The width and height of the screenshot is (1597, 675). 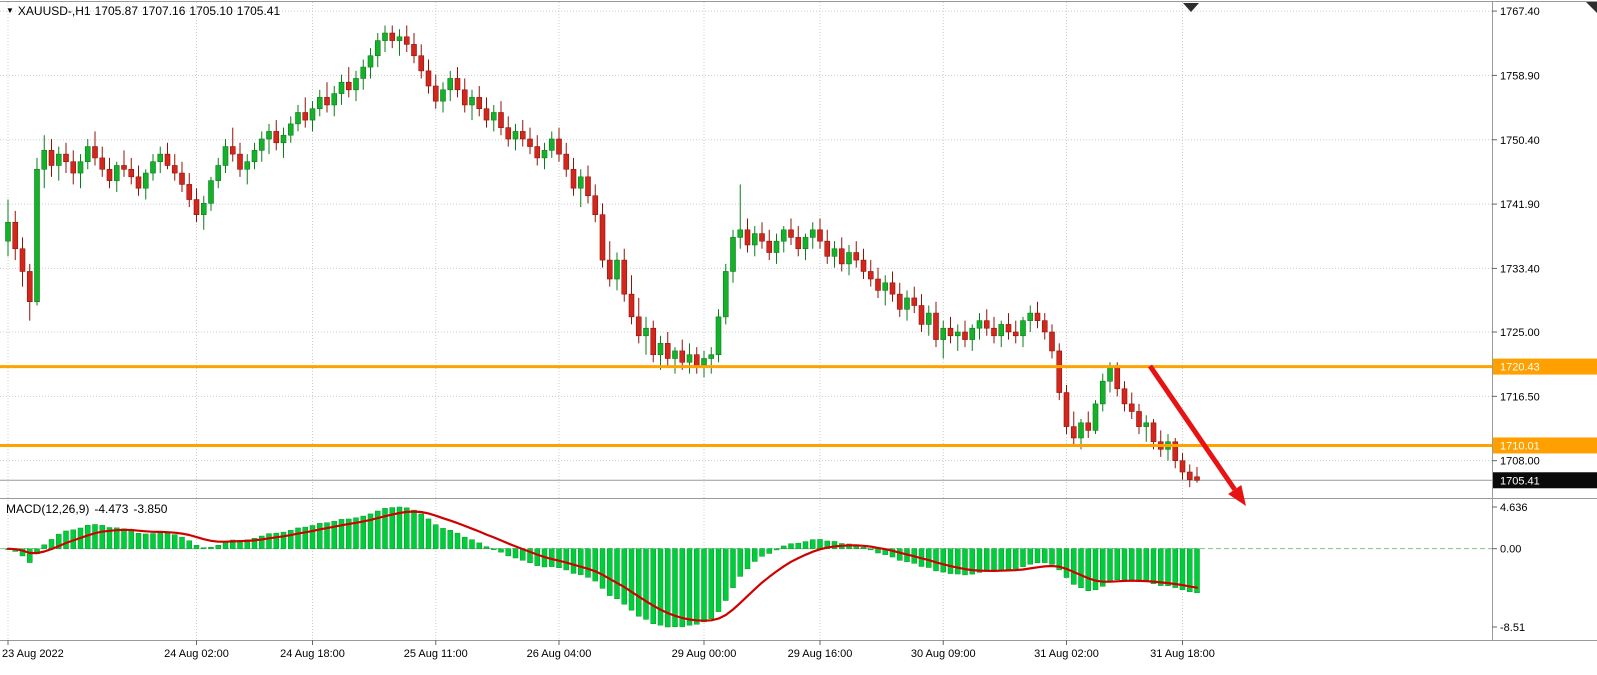 I want to click on price-axis-label: 1758.90, so click(x=1520, y=76).